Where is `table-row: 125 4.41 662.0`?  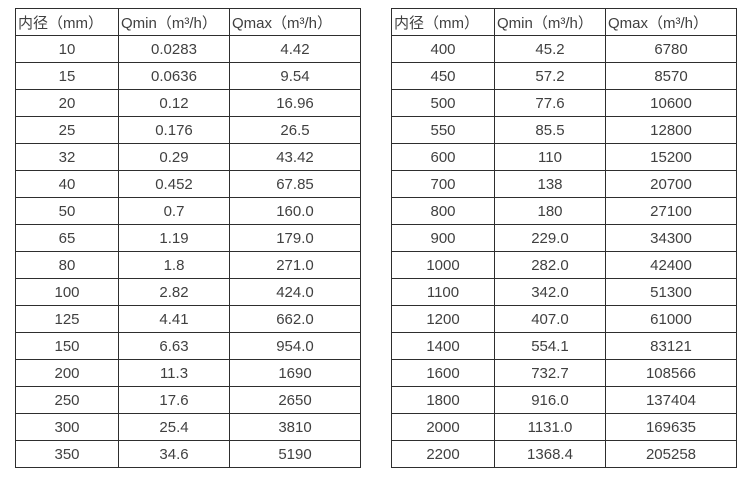 table-row: 125 4.41 662.0 is located at coordinates (188, 319).